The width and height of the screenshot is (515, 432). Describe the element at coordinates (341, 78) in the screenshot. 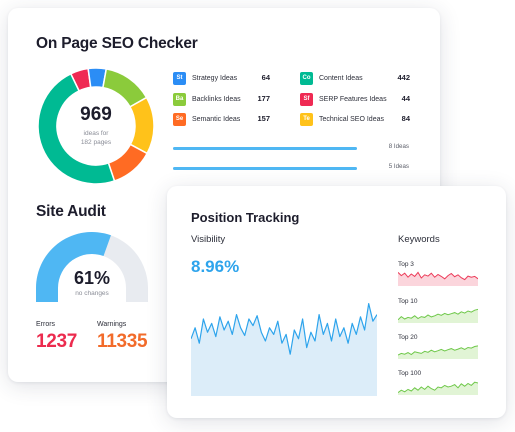

I see `legend-label: Content Ideas` at that location.